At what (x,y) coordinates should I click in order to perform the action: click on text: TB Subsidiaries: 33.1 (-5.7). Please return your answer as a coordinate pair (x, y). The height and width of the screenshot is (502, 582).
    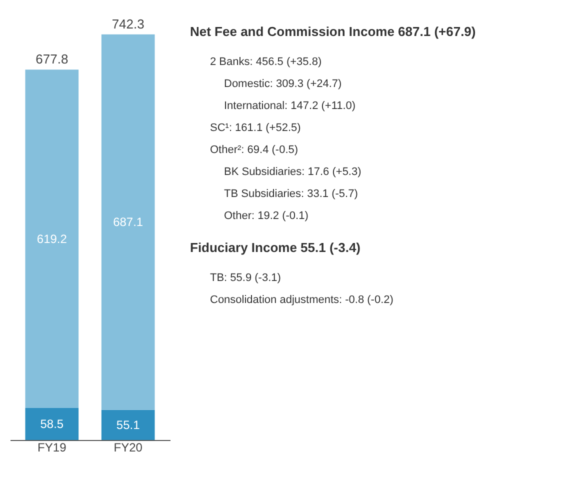
    Looking at the image, I should click on (291, 194).